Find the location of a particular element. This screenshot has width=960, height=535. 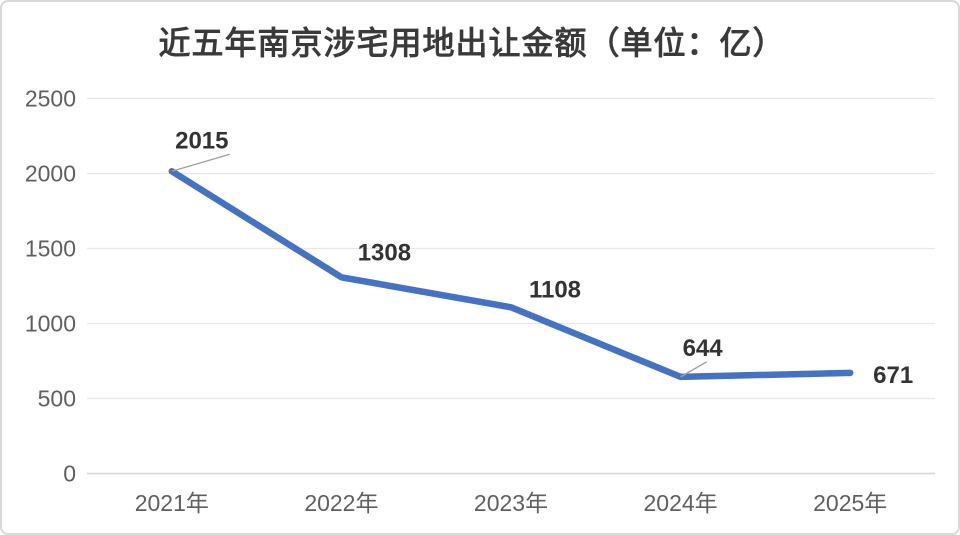

y-tick-label: 0 is located at coordinates (69, 474).